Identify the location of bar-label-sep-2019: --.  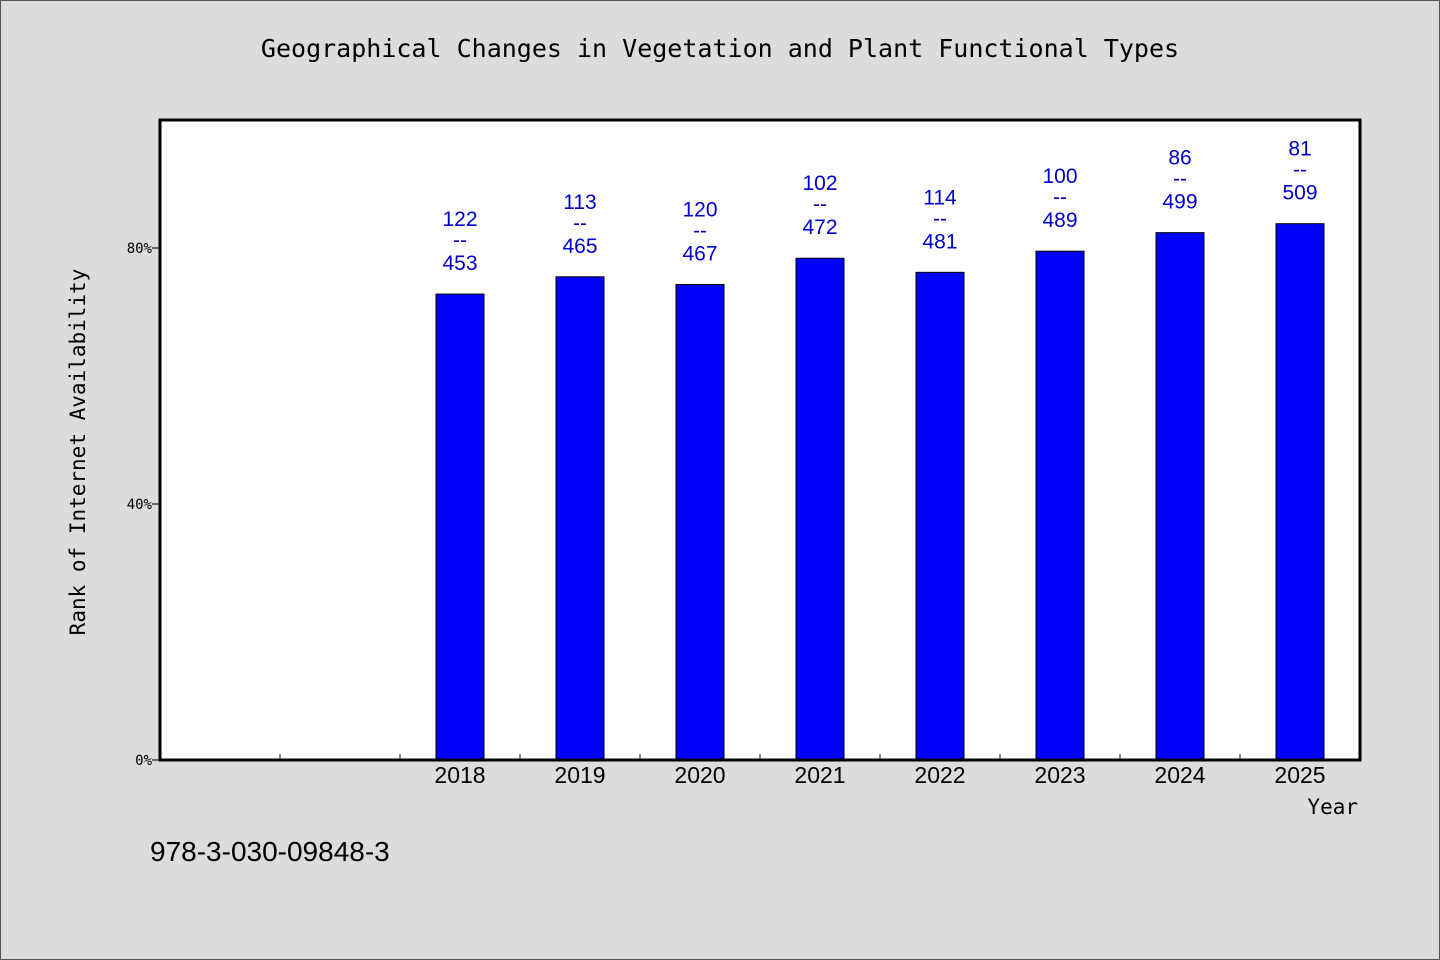
(580, 223).